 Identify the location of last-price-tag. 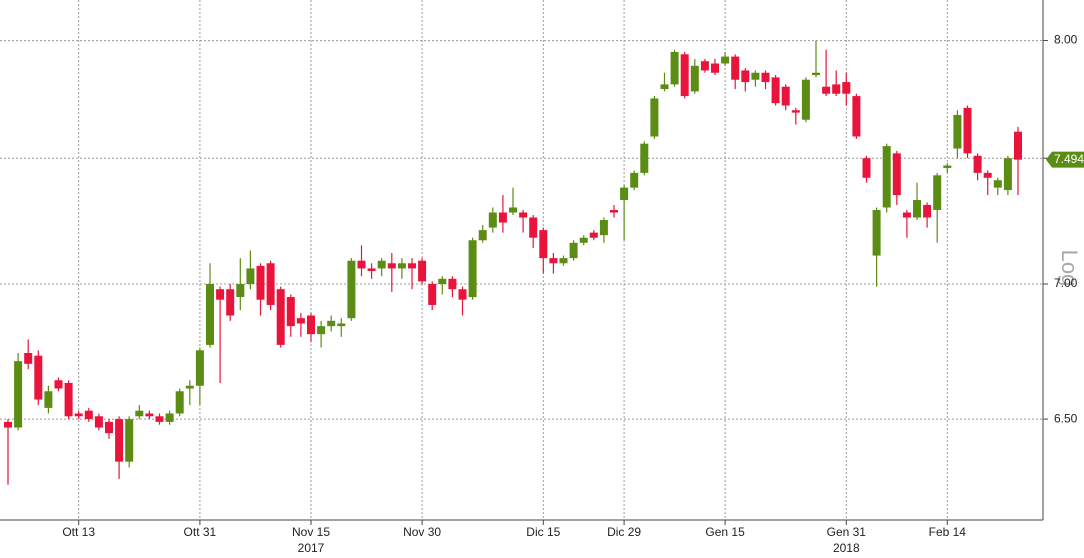
(1065, 159).